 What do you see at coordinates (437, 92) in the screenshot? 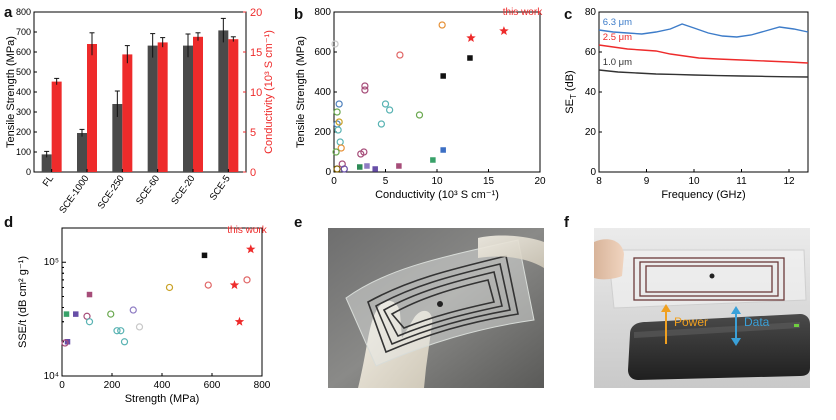
I see `chart-b-frame` at bounding box center [437, 92].